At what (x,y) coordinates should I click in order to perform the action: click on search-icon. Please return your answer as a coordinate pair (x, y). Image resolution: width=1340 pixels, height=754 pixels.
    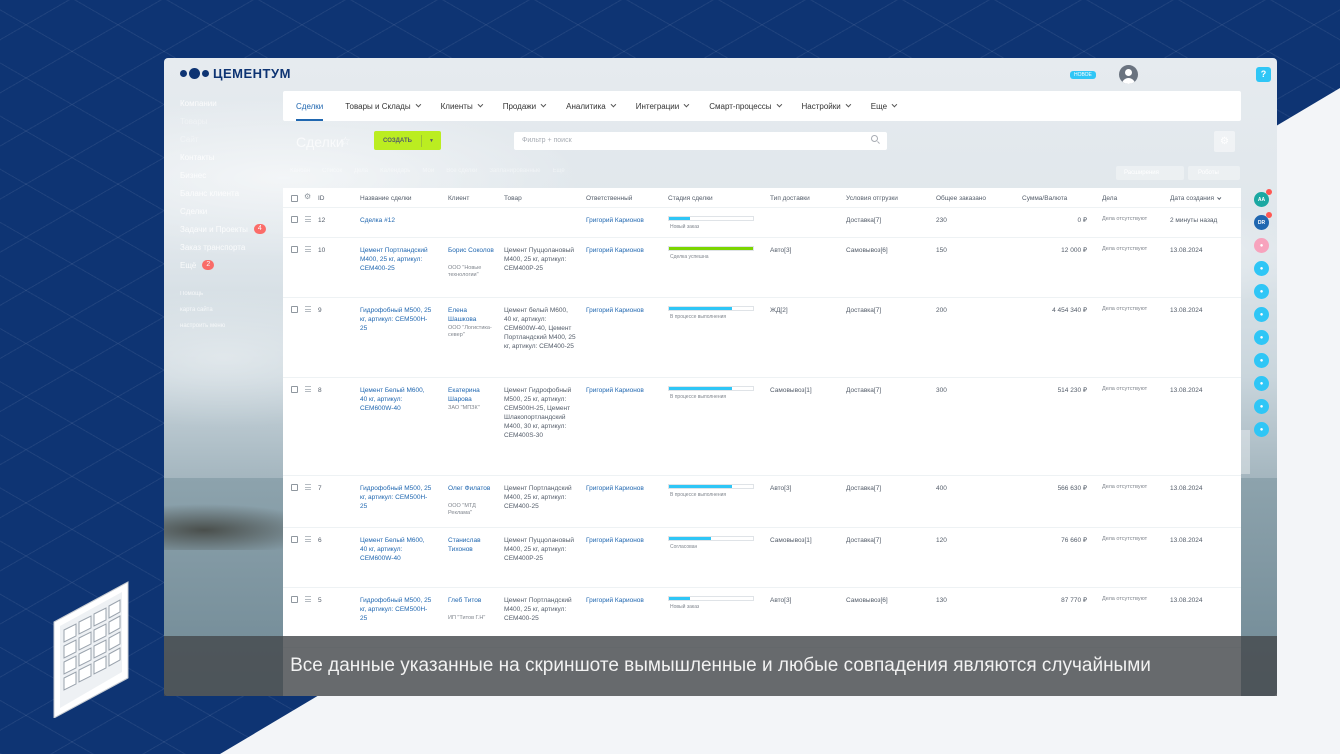
    Looking at the image, I should click on (874, 138).